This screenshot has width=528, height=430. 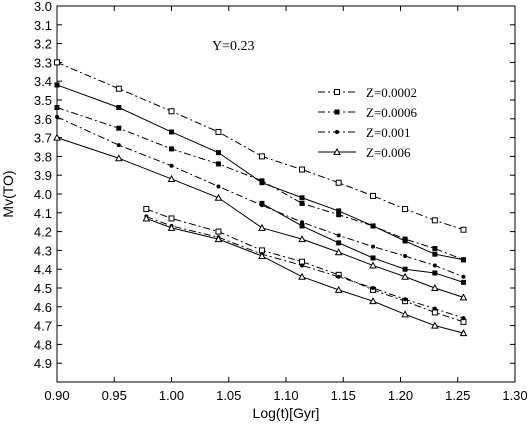 I want to click on y-tick-label: 3.5, so click(x=43, y=100).